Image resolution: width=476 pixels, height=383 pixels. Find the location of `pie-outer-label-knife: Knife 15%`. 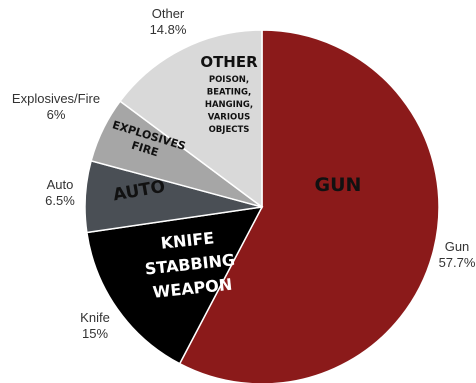

pie-outer-label-knife: Knife 15% is located at coordinates (95, 325).